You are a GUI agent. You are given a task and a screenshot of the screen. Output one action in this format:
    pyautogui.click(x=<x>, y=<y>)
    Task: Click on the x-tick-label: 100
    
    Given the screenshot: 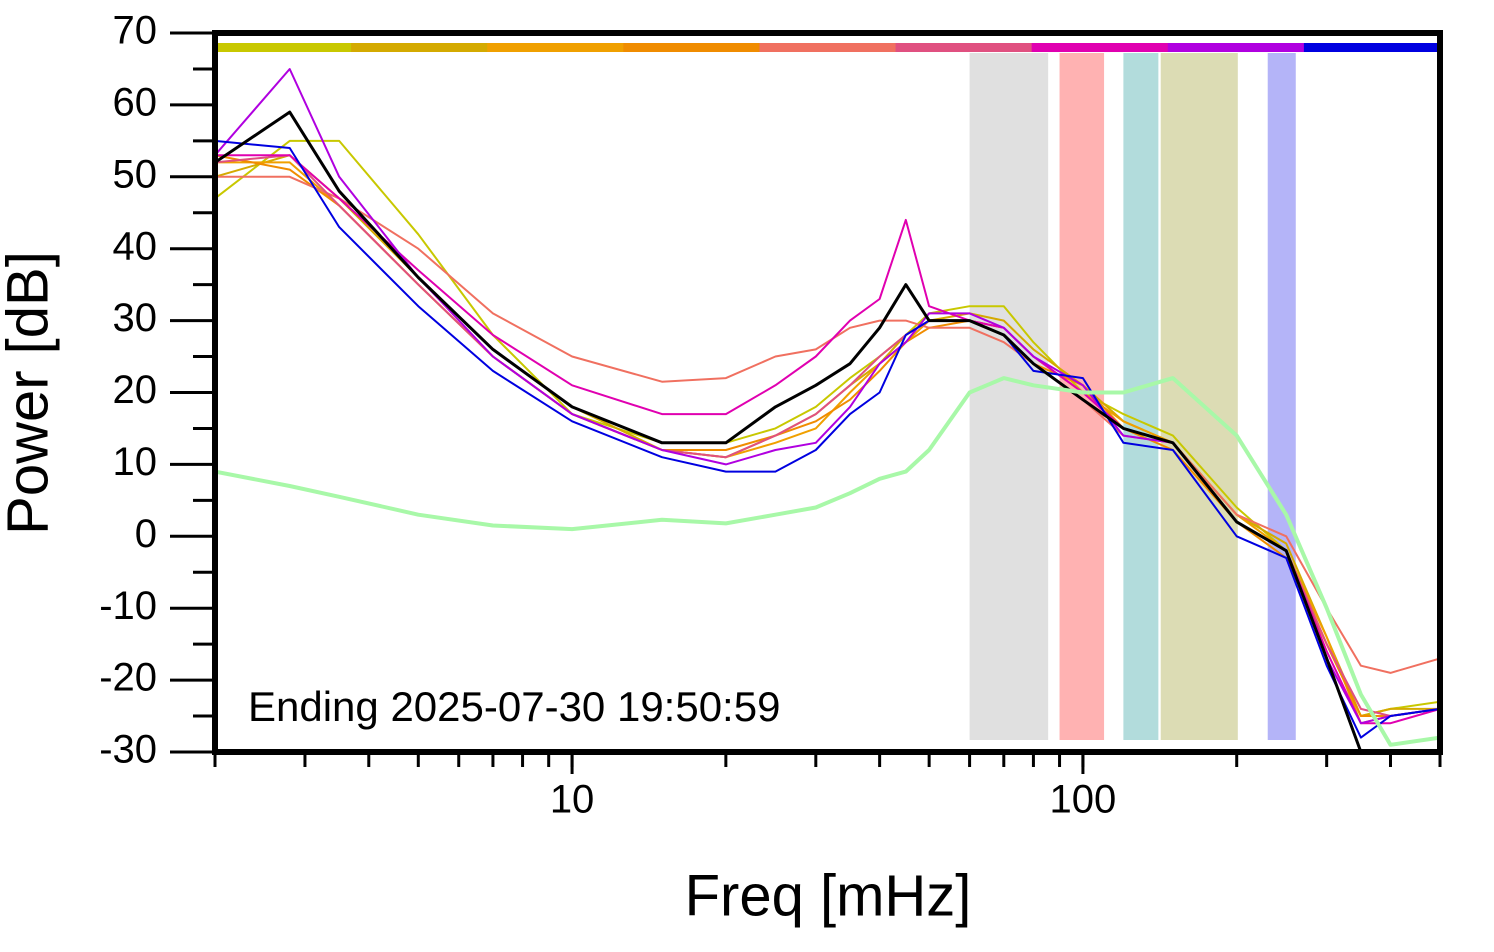 What is the action you would take?
    pyautogui.click(x=1083, y=800)
    